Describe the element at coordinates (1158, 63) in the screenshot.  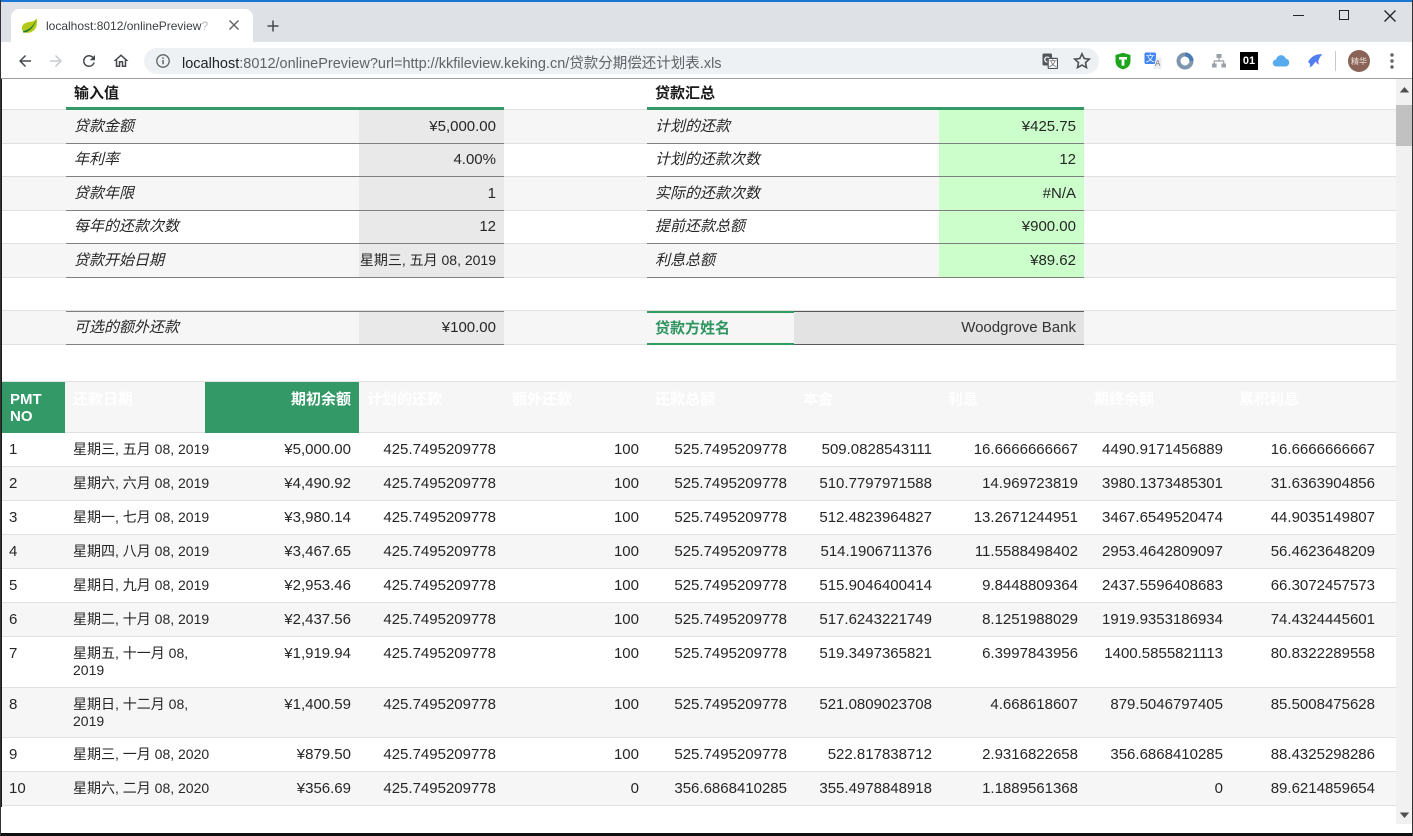
I see `svg-text: A` at that location.